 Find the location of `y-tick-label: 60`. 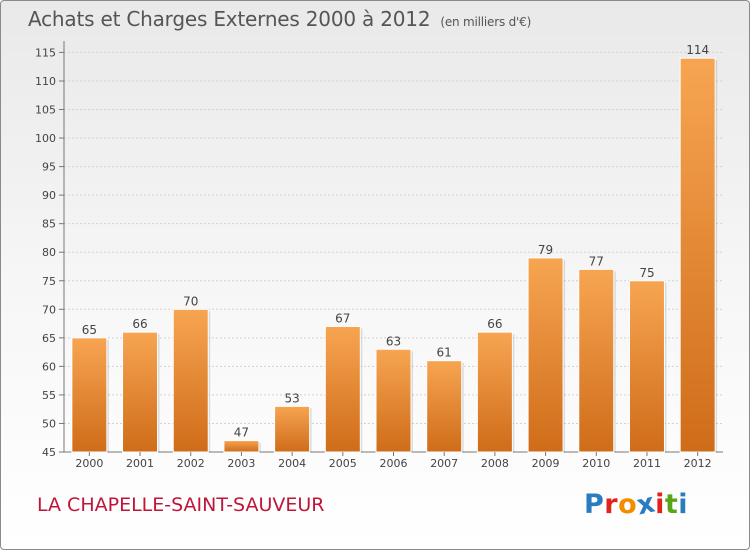

y-tick-label: 60 is located at coordinates (49, 366).